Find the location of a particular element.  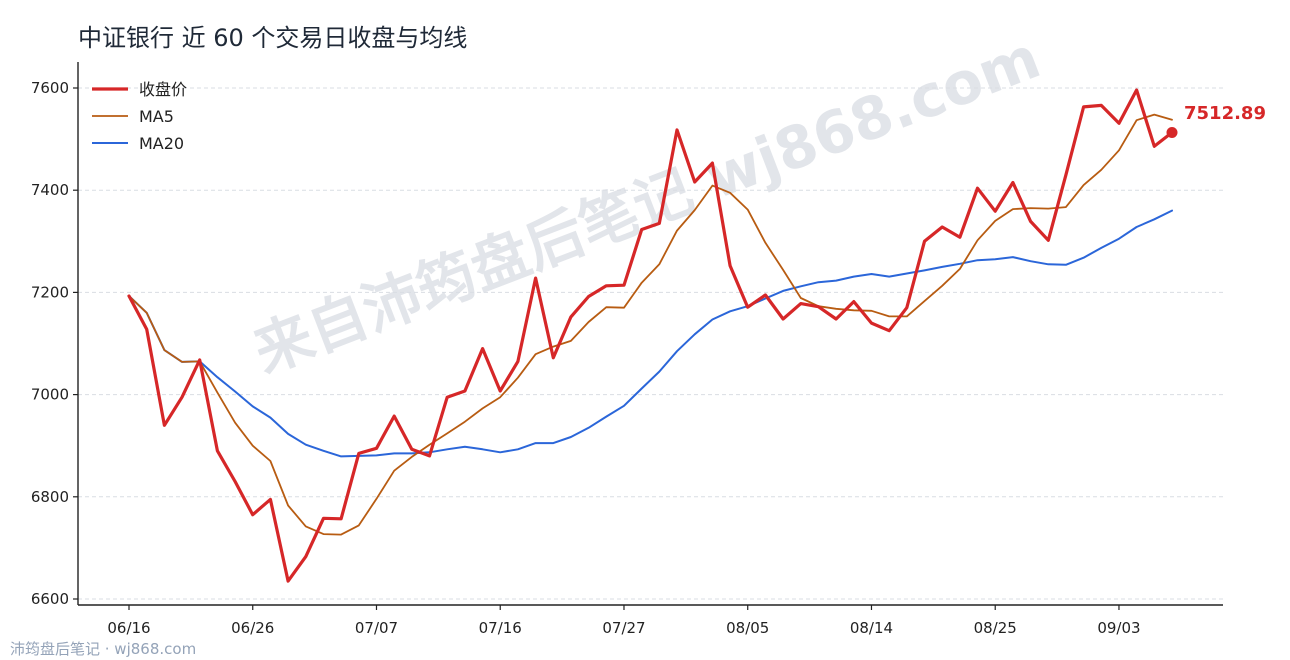

x-tick-label: 09/03 is located at coordinates (1118, 628).